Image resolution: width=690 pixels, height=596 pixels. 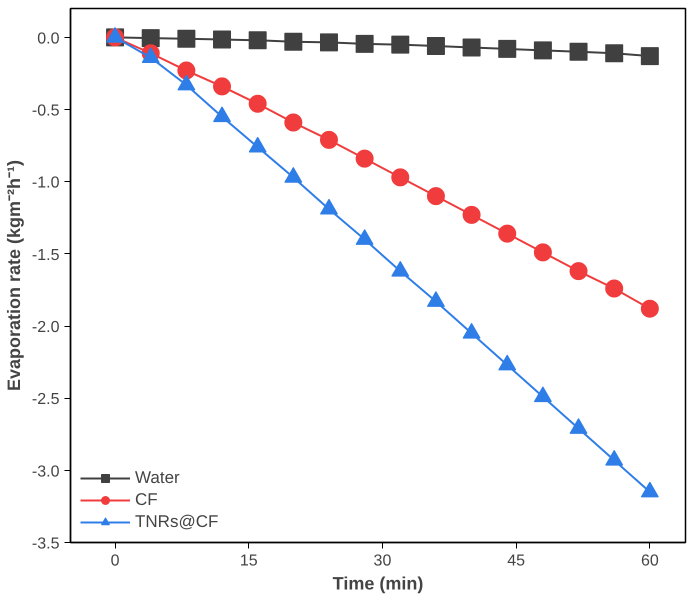 I want to click on legend-label: Water, so click(x=157, y=478).